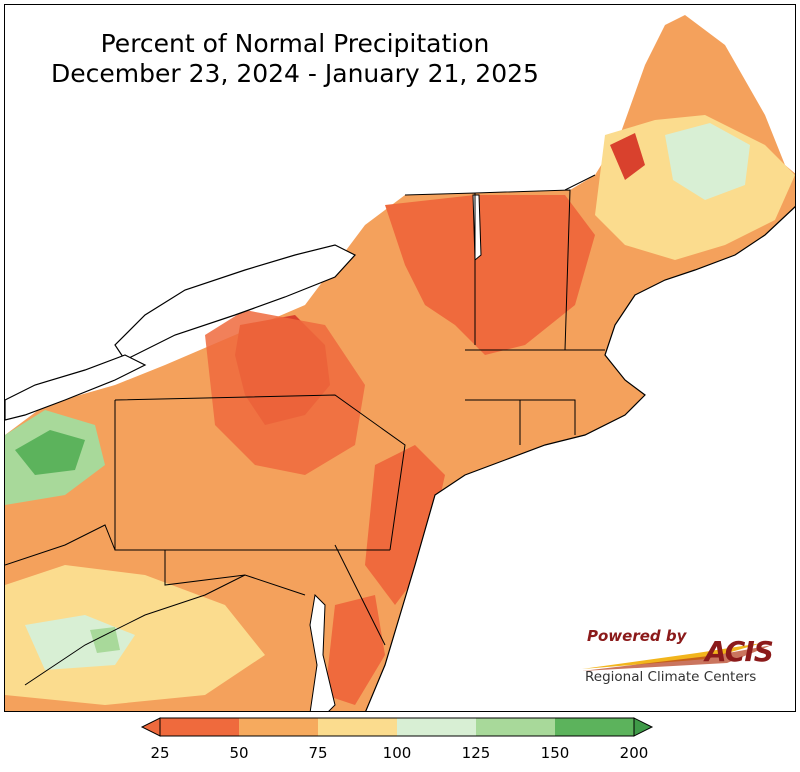 The height and width of the screenshot is (772, 800). Describe the element at coordinates (490, 275) in the screenshot. I see `north-dry-band` at that location.